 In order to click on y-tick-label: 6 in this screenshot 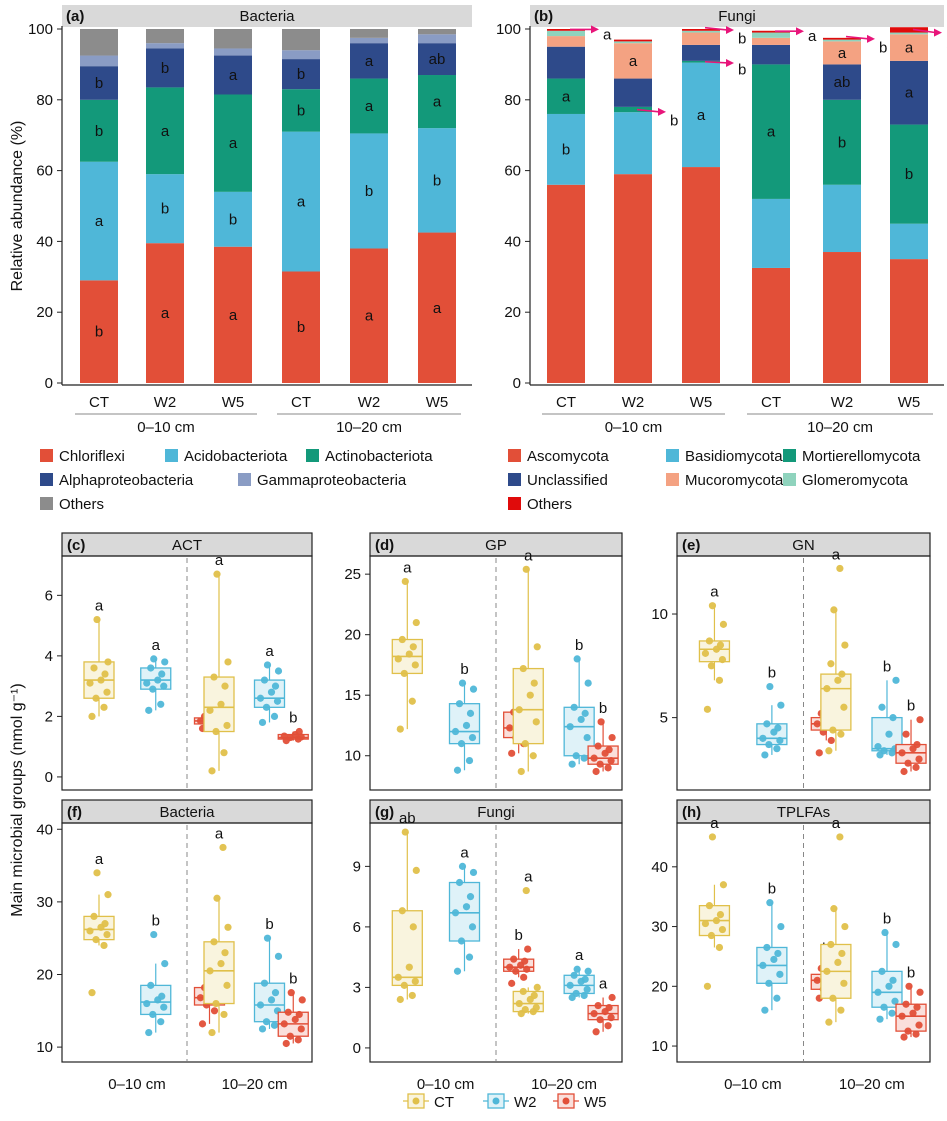, I will do `click(357, 927)`.